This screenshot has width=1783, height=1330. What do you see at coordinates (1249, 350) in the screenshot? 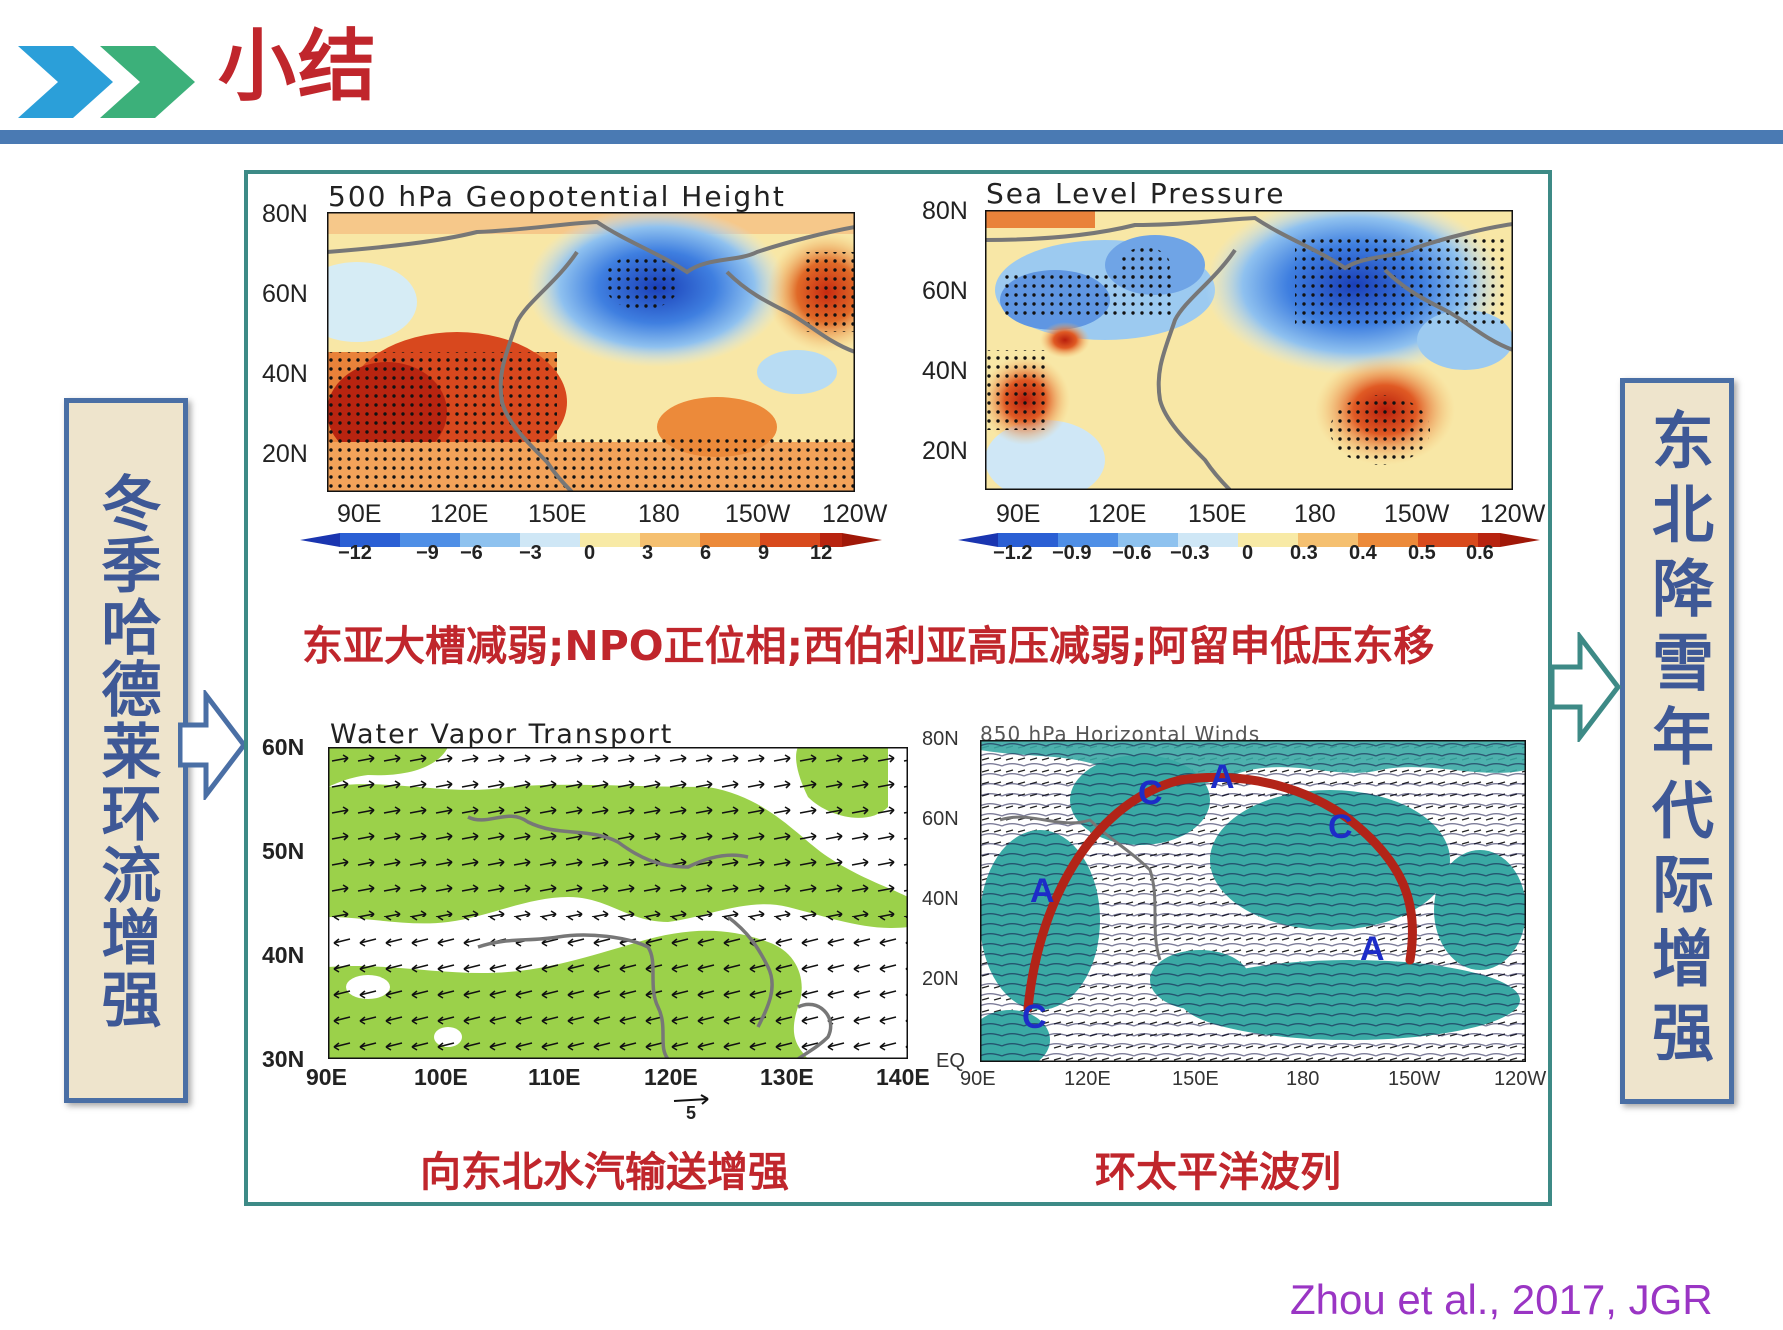
I see `slp-map` at bounding box center [1249, 350].